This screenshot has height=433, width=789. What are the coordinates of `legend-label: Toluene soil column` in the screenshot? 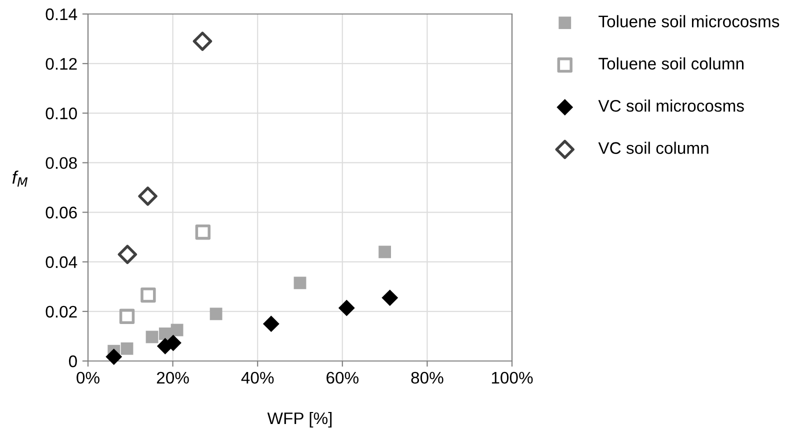 It's located at (671, 63).